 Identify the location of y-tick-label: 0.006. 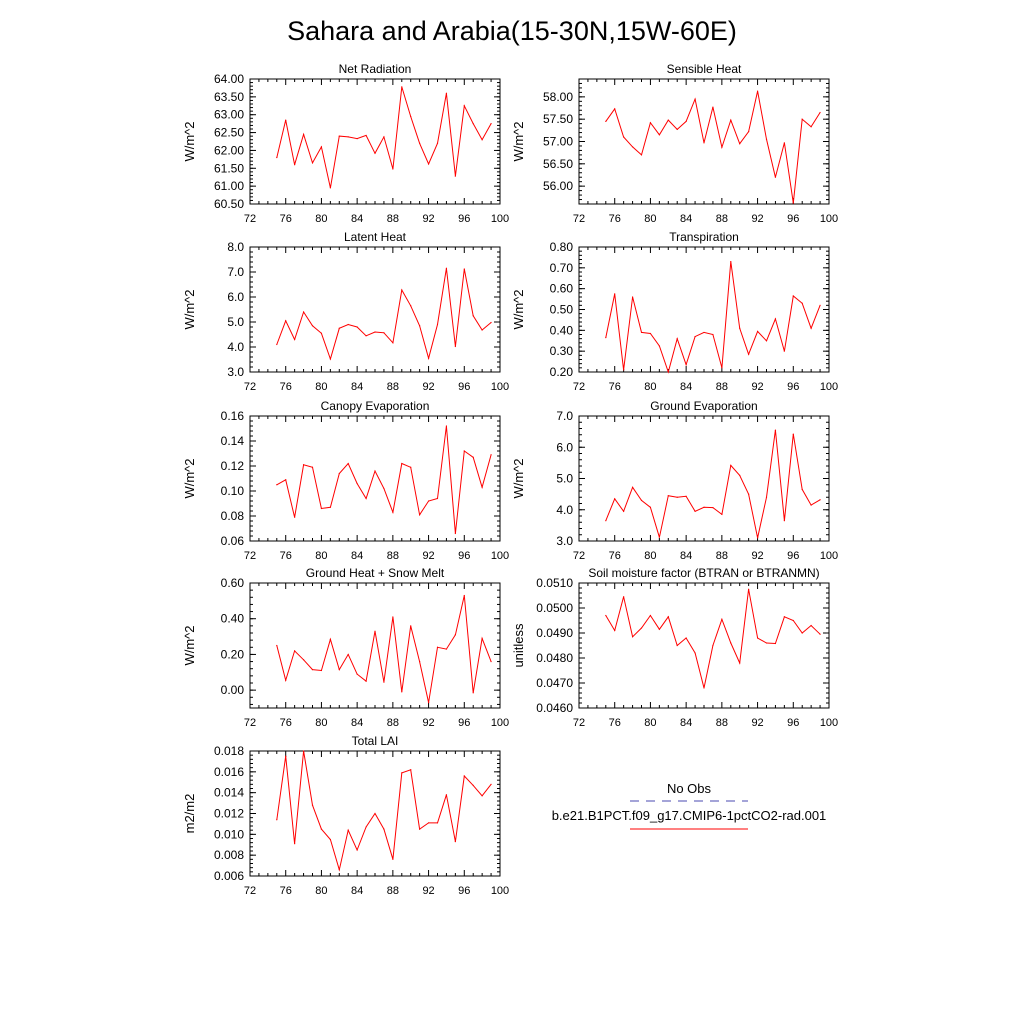
(229, 876).